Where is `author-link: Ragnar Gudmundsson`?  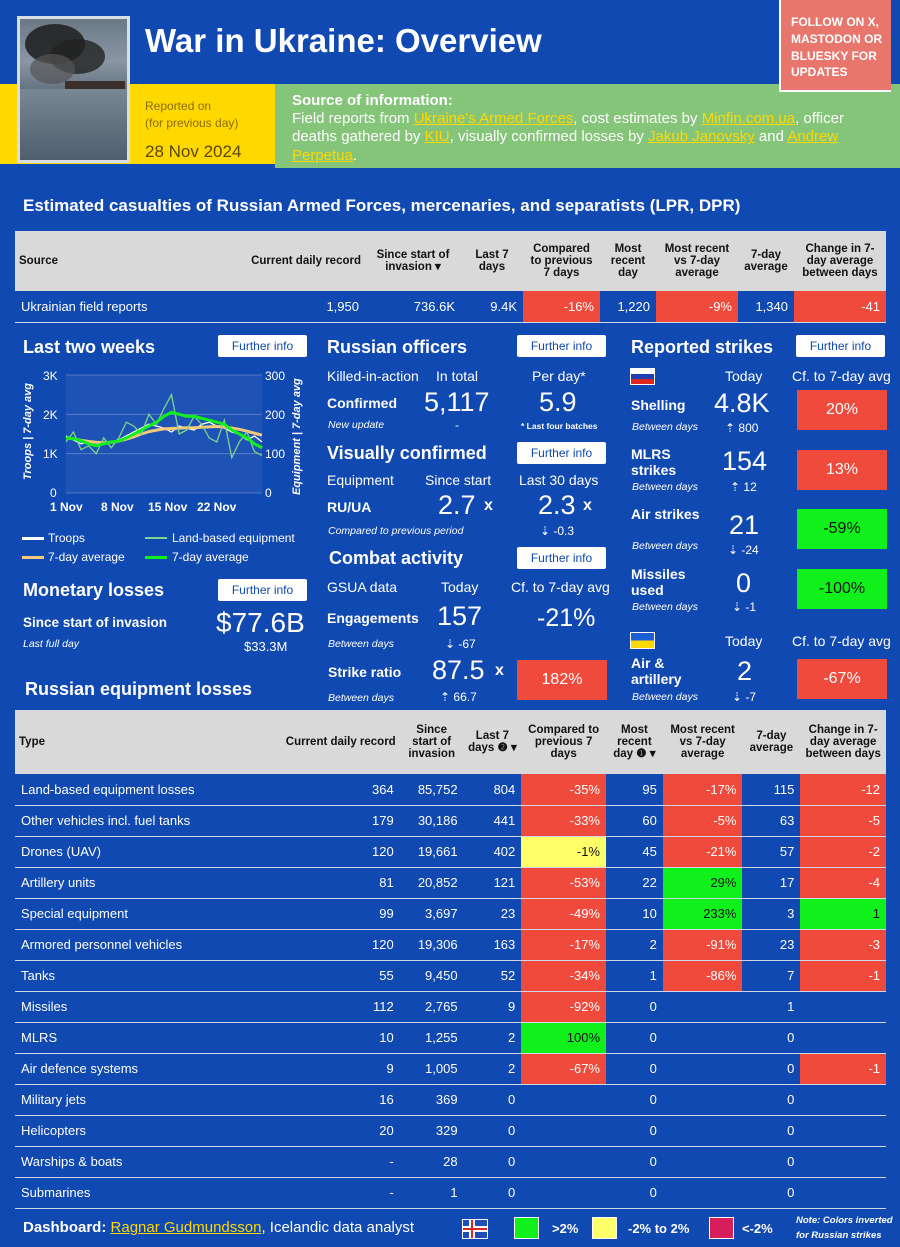 author-link: Ragnar Gudmundsson is located at coordinates (186, 1227).